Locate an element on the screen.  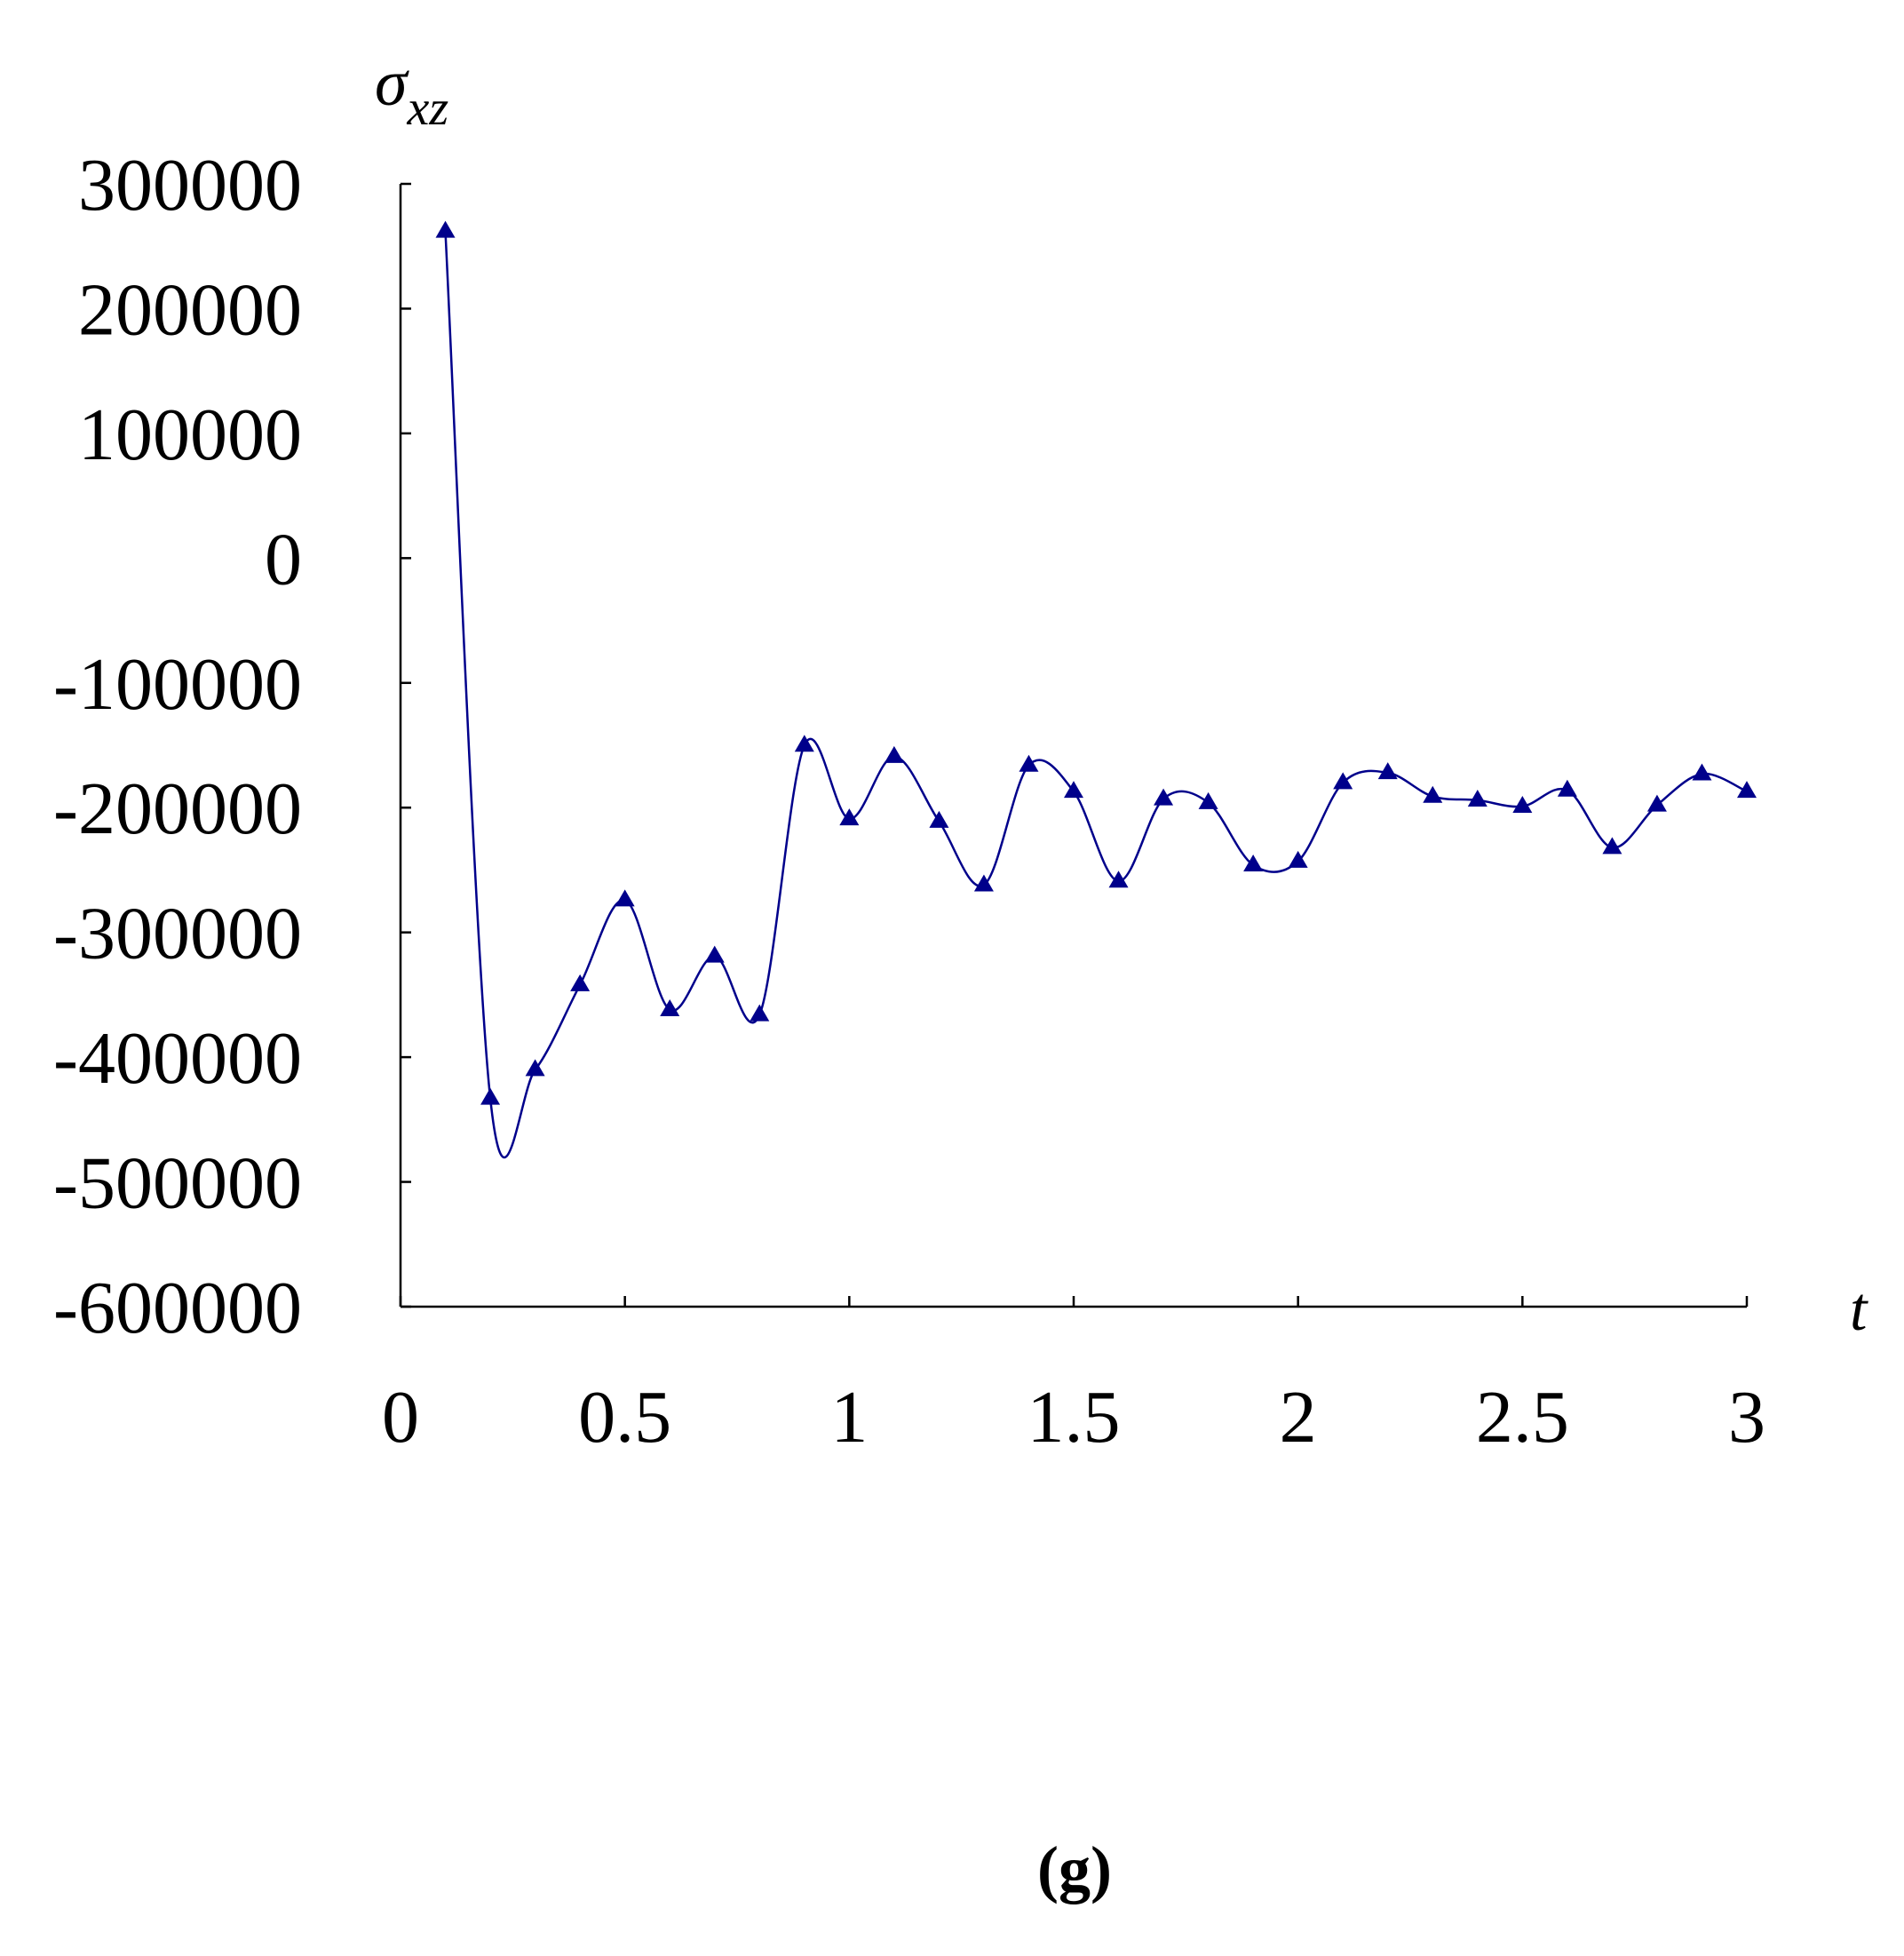
y-axis-label-symbol: σ is located at coordinates (392, 83).